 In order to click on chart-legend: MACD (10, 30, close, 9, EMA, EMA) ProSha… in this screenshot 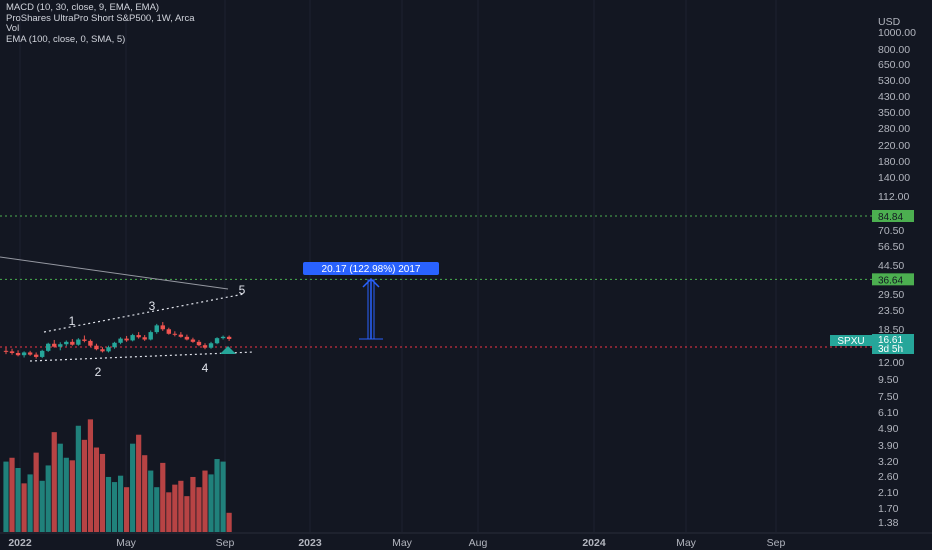, I will do `click(100, 23)`.